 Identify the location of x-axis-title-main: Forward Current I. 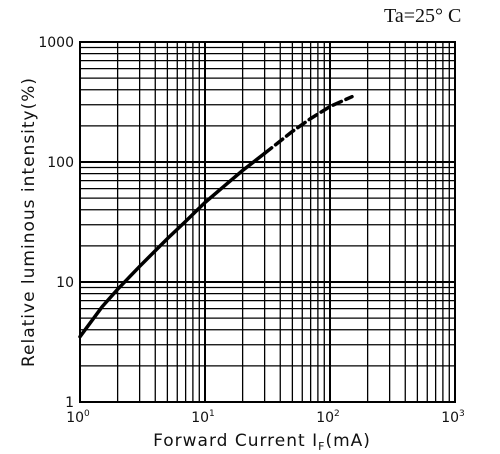
(235, 441).